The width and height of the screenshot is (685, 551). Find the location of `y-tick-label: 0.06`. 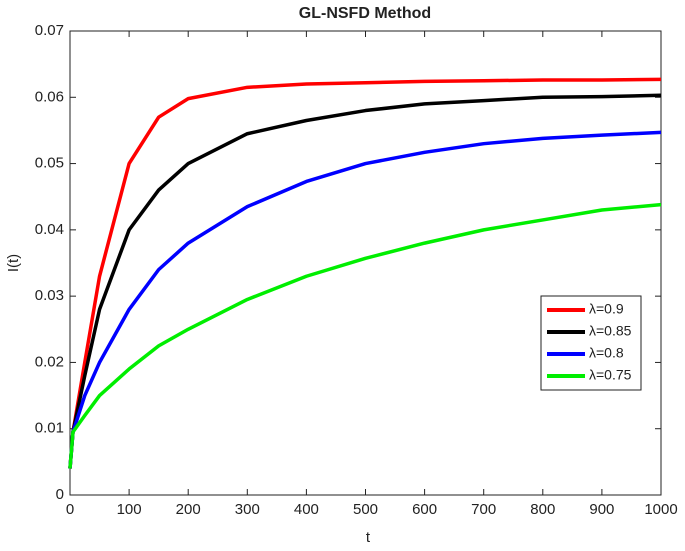

y-tick-label: 0.06 is located at coordinates (49, 96).